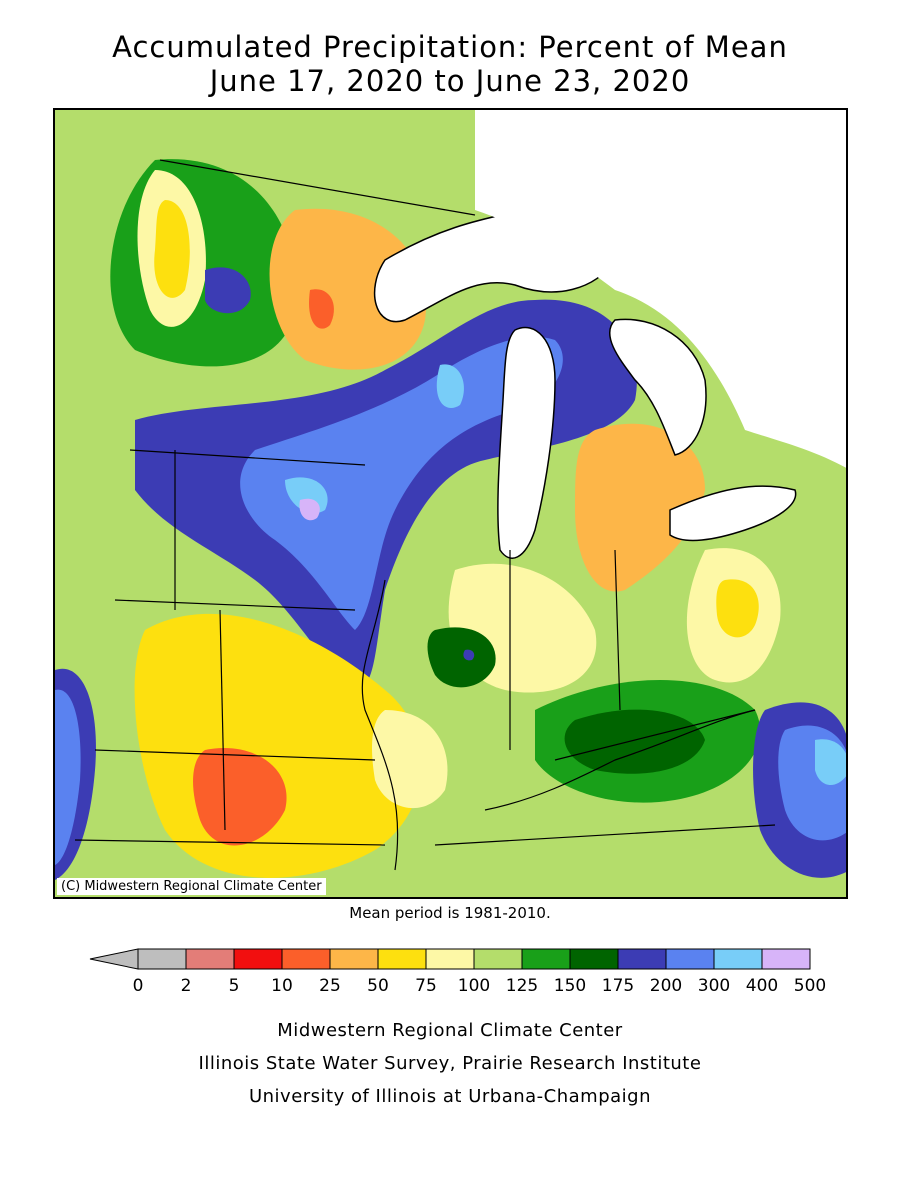 The image size is (900, 1200). Describe the element at coordinates (733, 513) in the screenshot. I see `lake-erie` at that location.